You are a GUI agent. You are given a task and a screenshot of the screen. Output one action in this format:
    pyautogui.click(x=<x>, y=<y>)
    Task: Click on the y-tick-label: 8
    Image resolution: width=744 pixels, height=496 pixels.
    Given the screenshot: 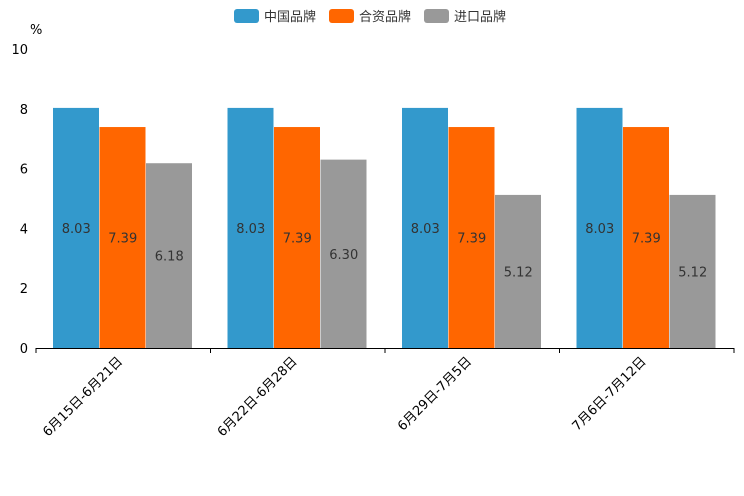 What is the action you would take?
    pyautogui.click(x=24, y=110)
    